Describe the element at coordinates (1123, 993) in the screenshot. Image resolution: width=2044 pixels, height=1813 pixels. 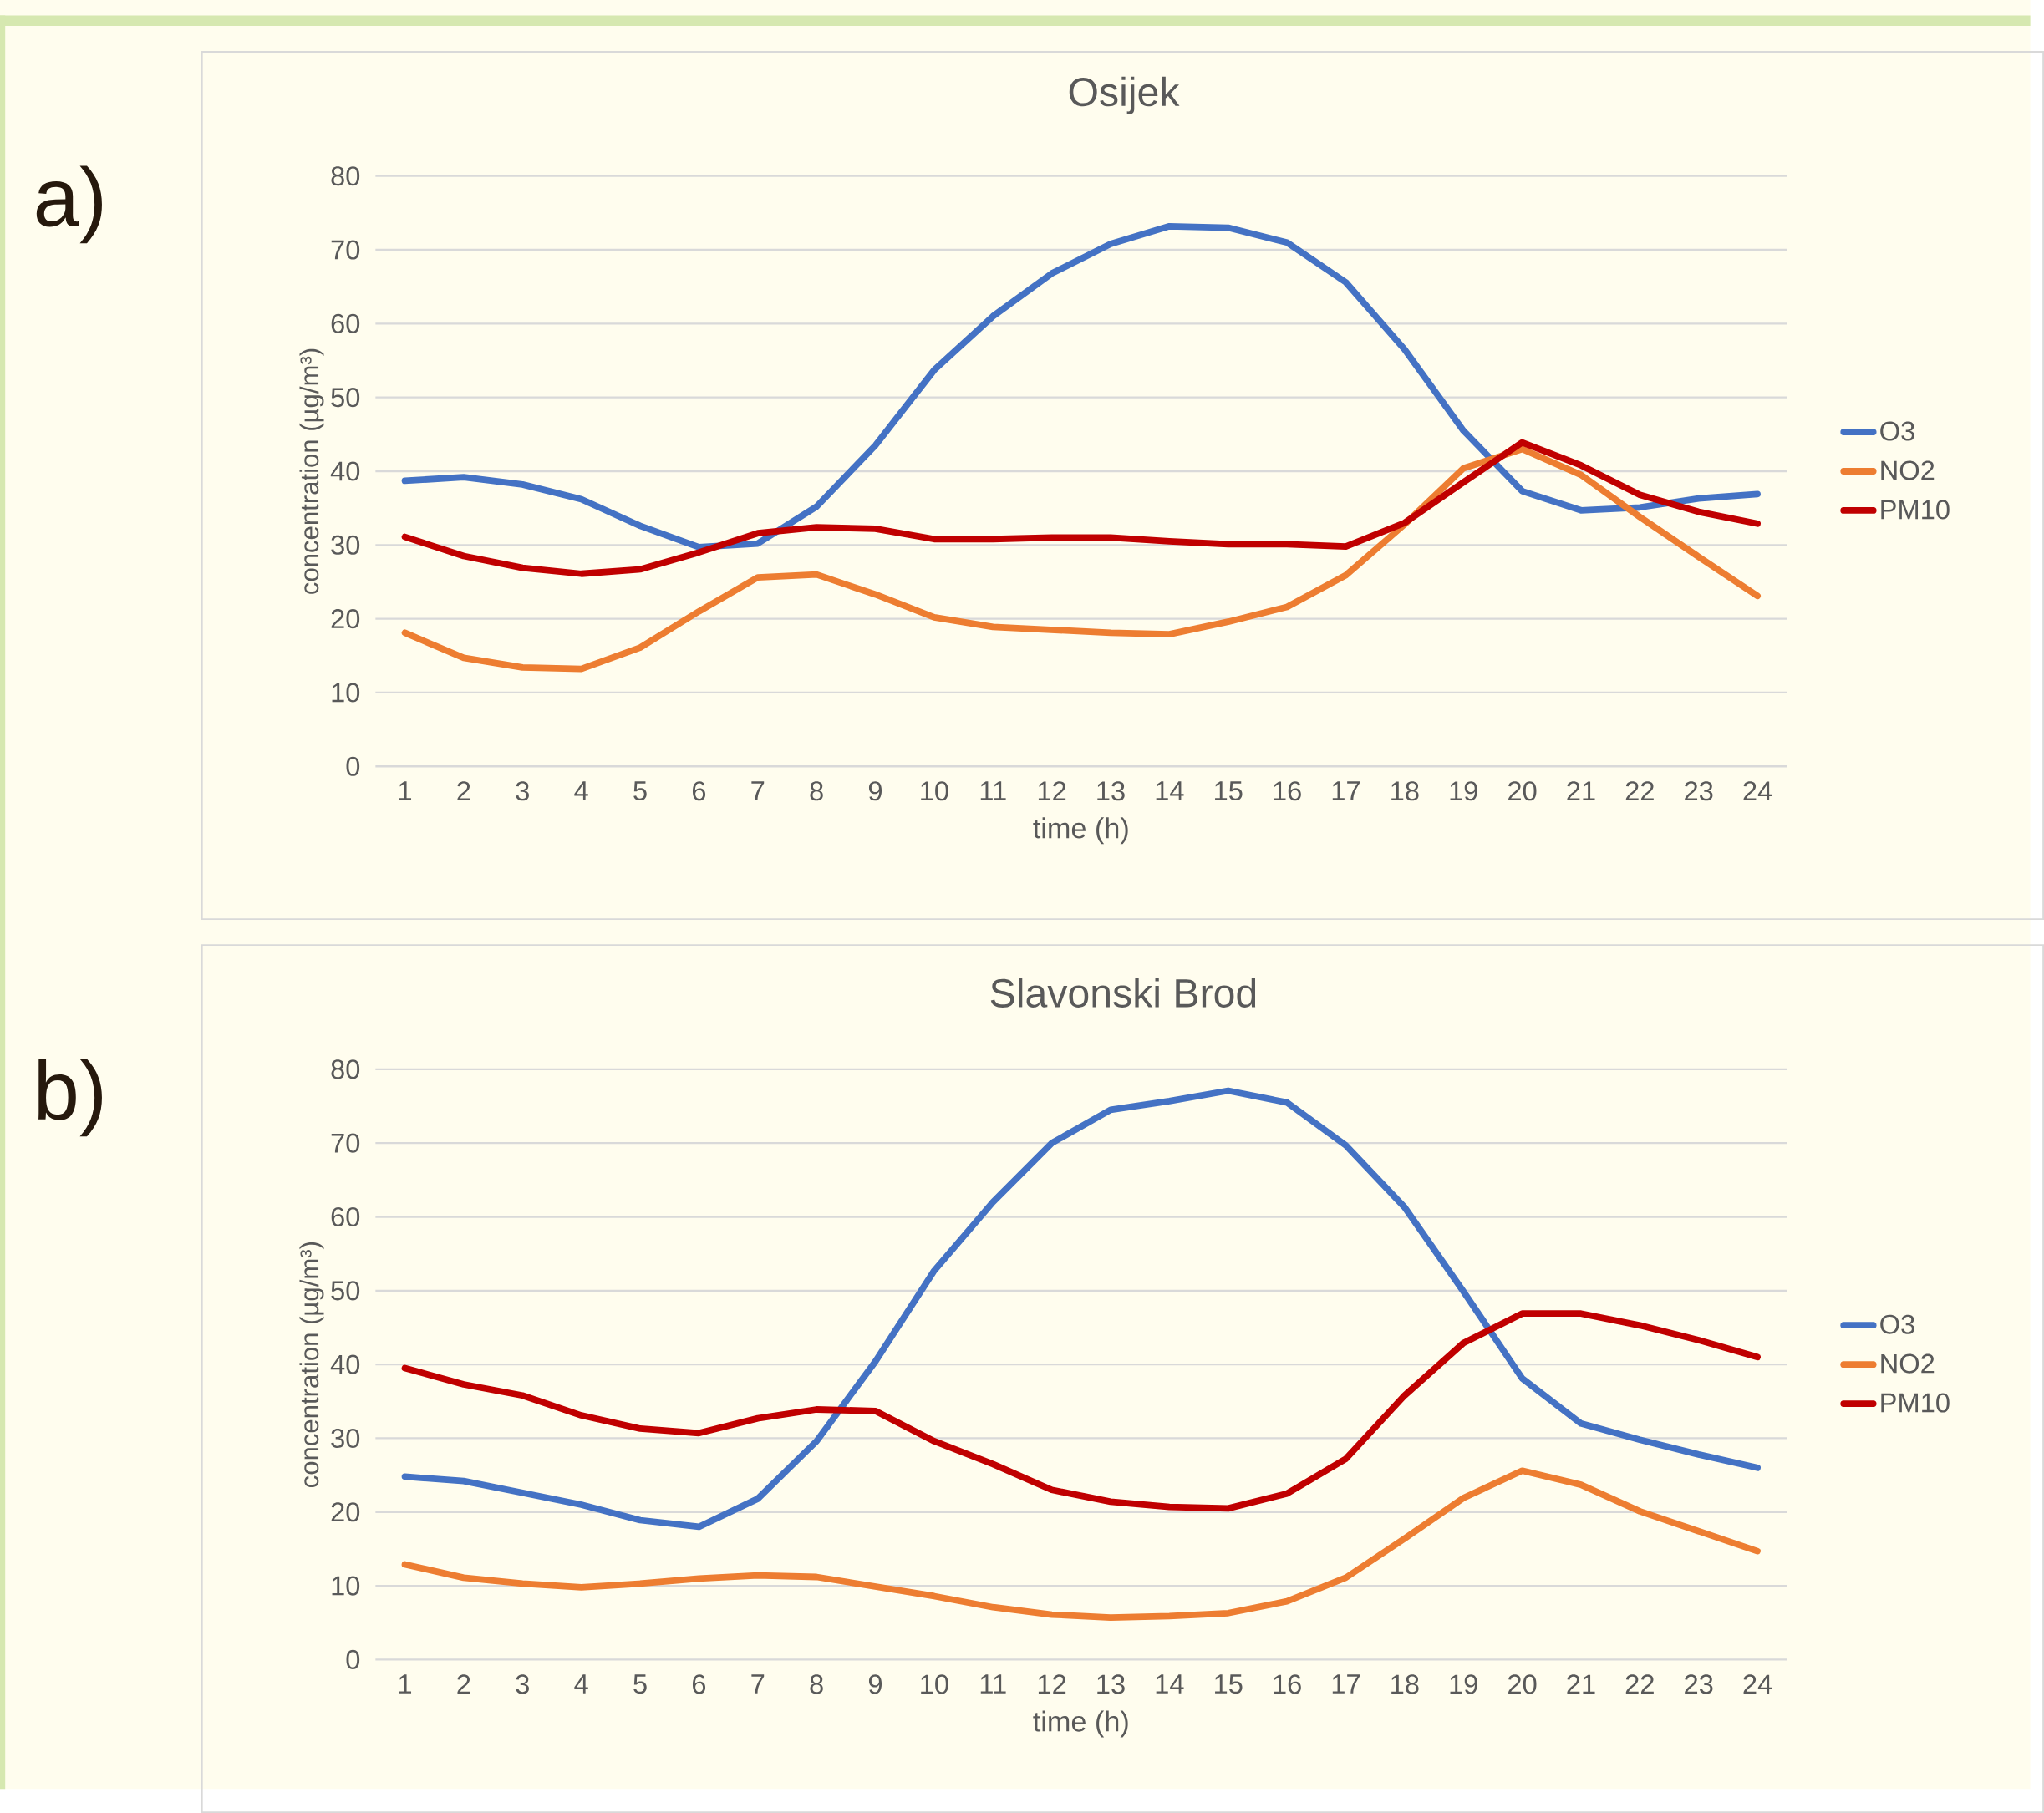
I see `chart-title: Slavonski Brod` at that location.